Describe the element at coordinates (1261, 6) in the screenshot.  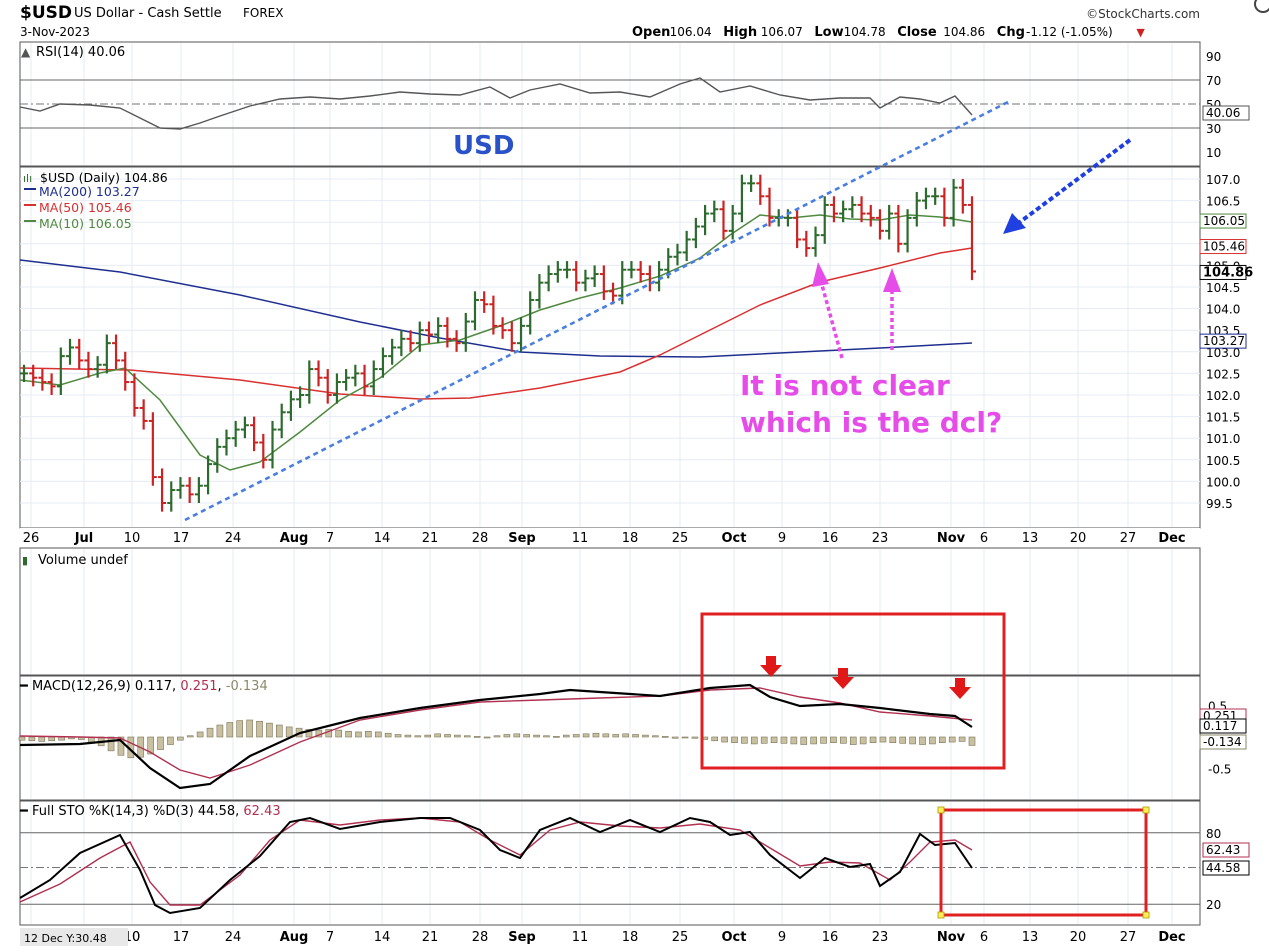
I see `settings-icon` at that location.